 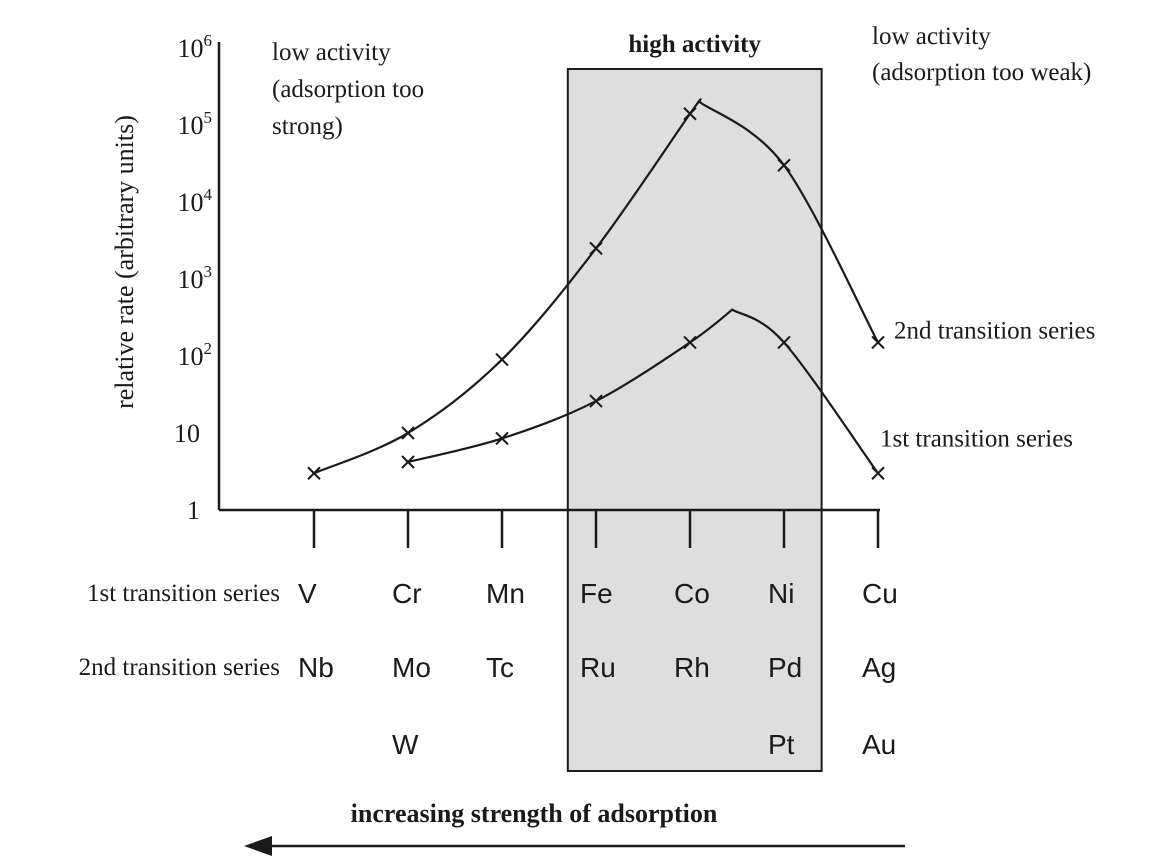 I want to click on right-annotation-line: (adsorption too weak), so click(x=981, y=72).